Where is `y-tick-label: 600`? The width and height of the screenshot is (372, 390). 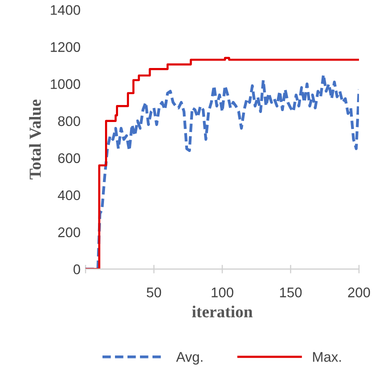
y-tick-label: 600 is located at coordinates (69, 158).